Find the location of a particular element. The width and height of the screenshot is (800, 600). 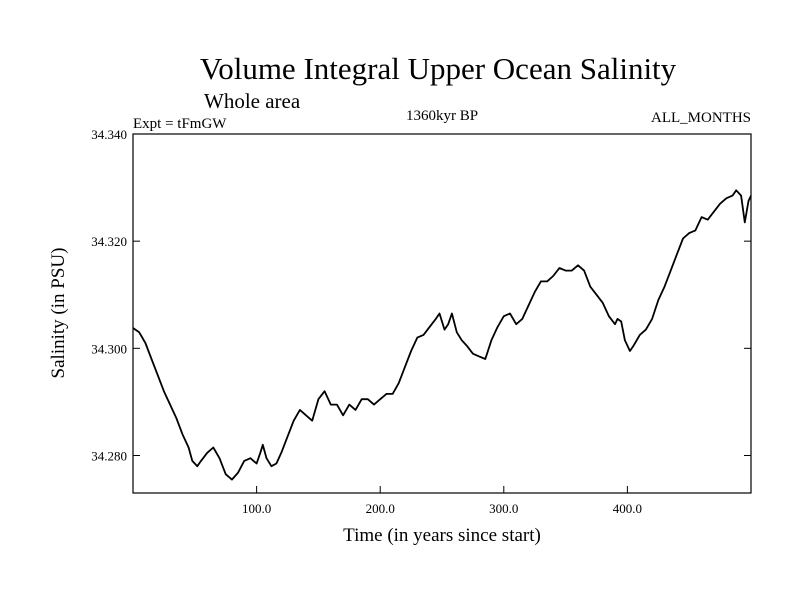

months-label: ALL_MONTHS is located at coordinates (701, 118).